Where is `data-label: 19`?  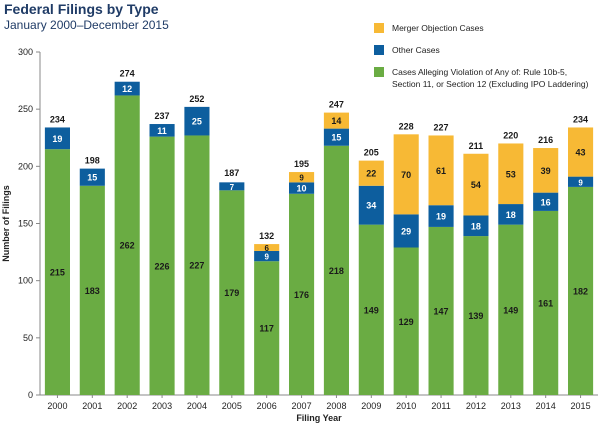
data-label: 19 is located at coordinates (441, 217).